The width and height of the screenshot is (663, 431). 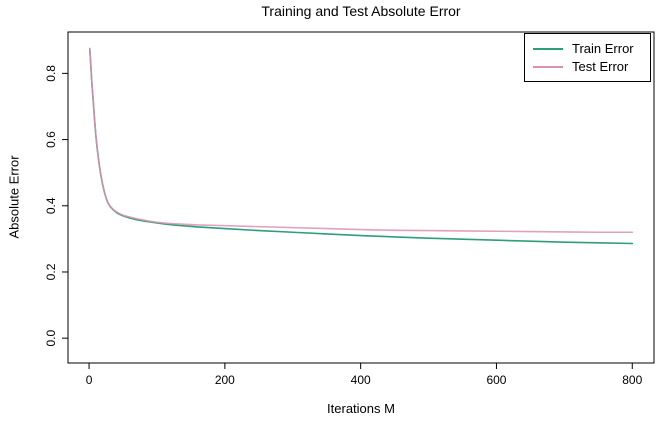 I want to click on train-error-line-swatch, so click(x=548, y=48).